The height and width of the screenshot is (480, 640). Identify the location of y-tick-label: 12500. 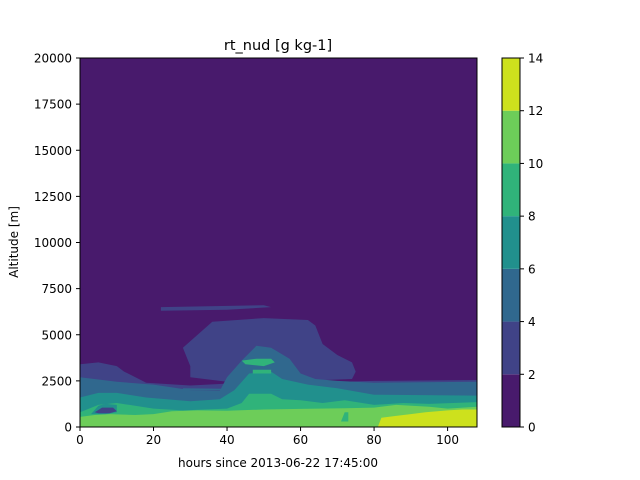
(53, 197).